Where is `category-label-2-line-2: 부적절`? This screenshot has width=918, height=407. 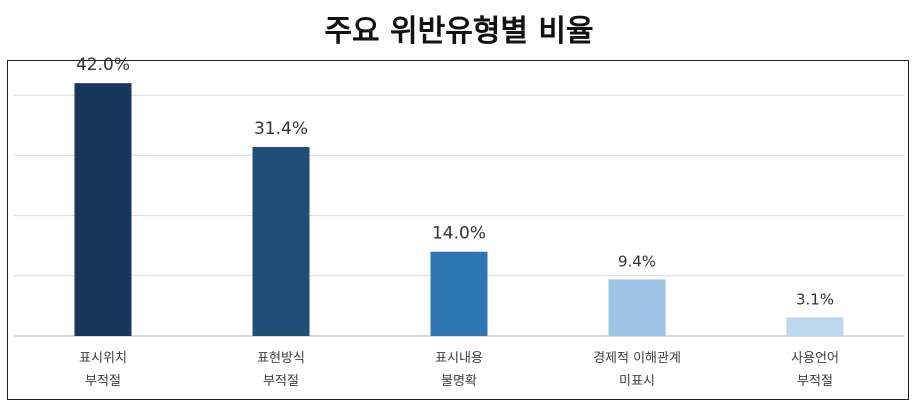
category-label-2-line-2: 부적절 is located at coordinates (281, 381).